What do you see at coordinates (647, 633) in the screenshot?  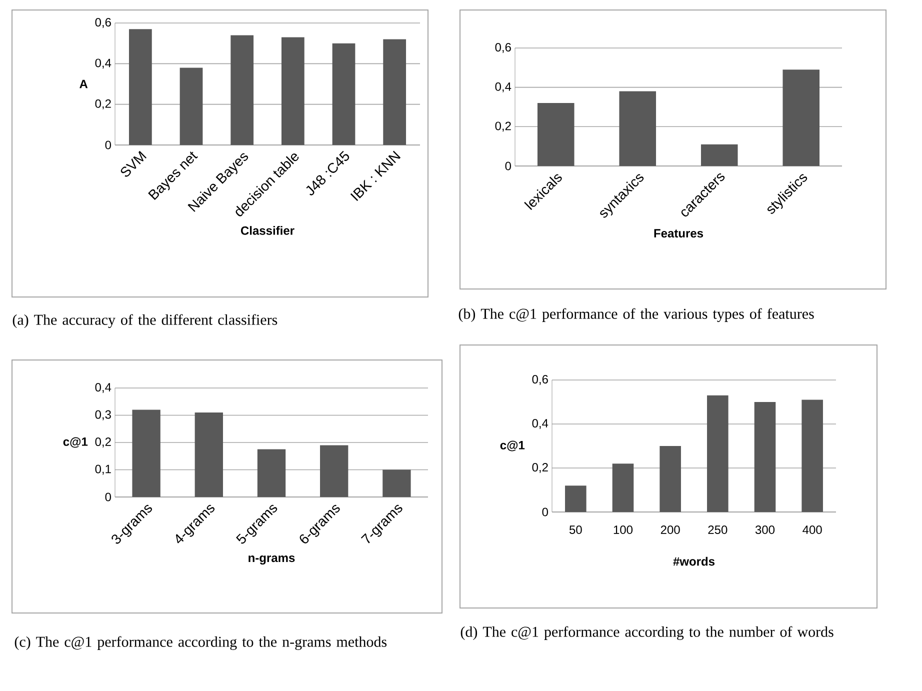 I see `text: (d) The c@1 performance according to the number of words` at bounding box center [647, 633].